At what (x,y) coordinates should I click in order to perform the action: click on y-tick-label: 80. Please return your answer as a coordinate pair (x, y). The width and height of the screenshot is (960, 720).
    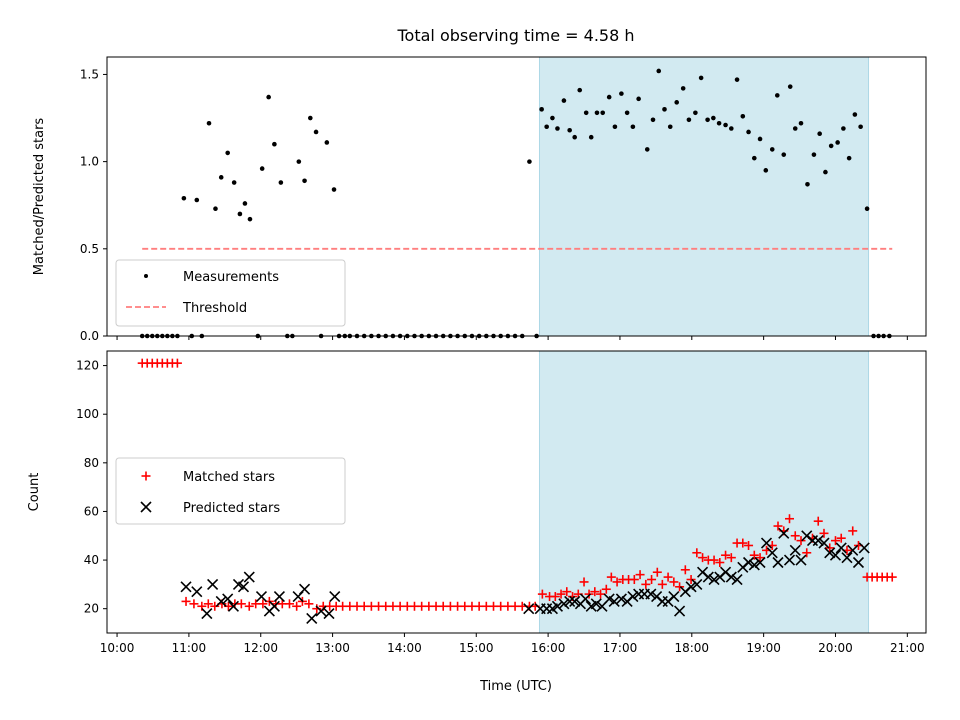
    Looking at the image, I should click on (91, 463).